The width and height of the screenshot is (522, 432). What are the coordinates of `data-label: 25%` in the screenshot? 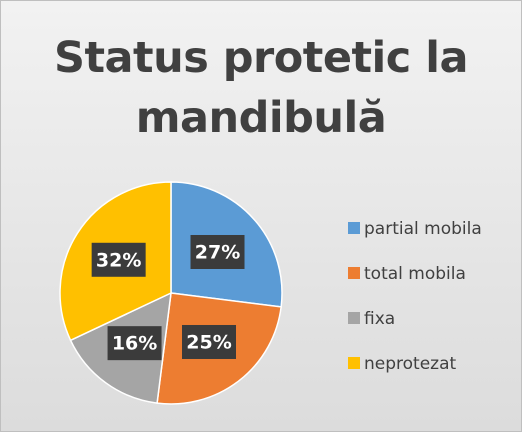 It's located at (208, 342).